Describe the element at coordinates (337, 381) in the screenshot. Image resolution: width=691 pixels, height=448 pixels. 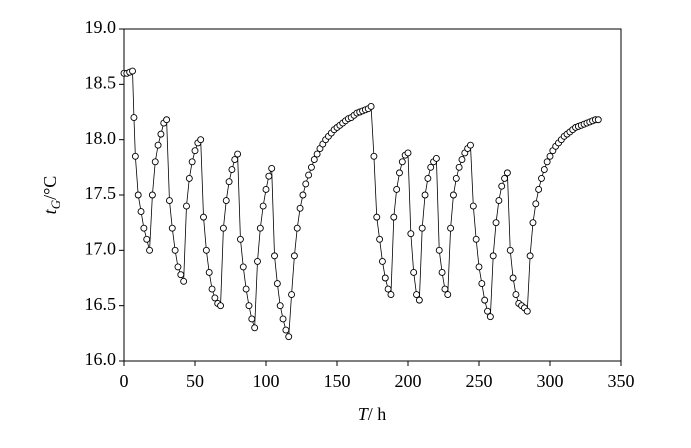
I see `x-tick-label: 150` at that location.